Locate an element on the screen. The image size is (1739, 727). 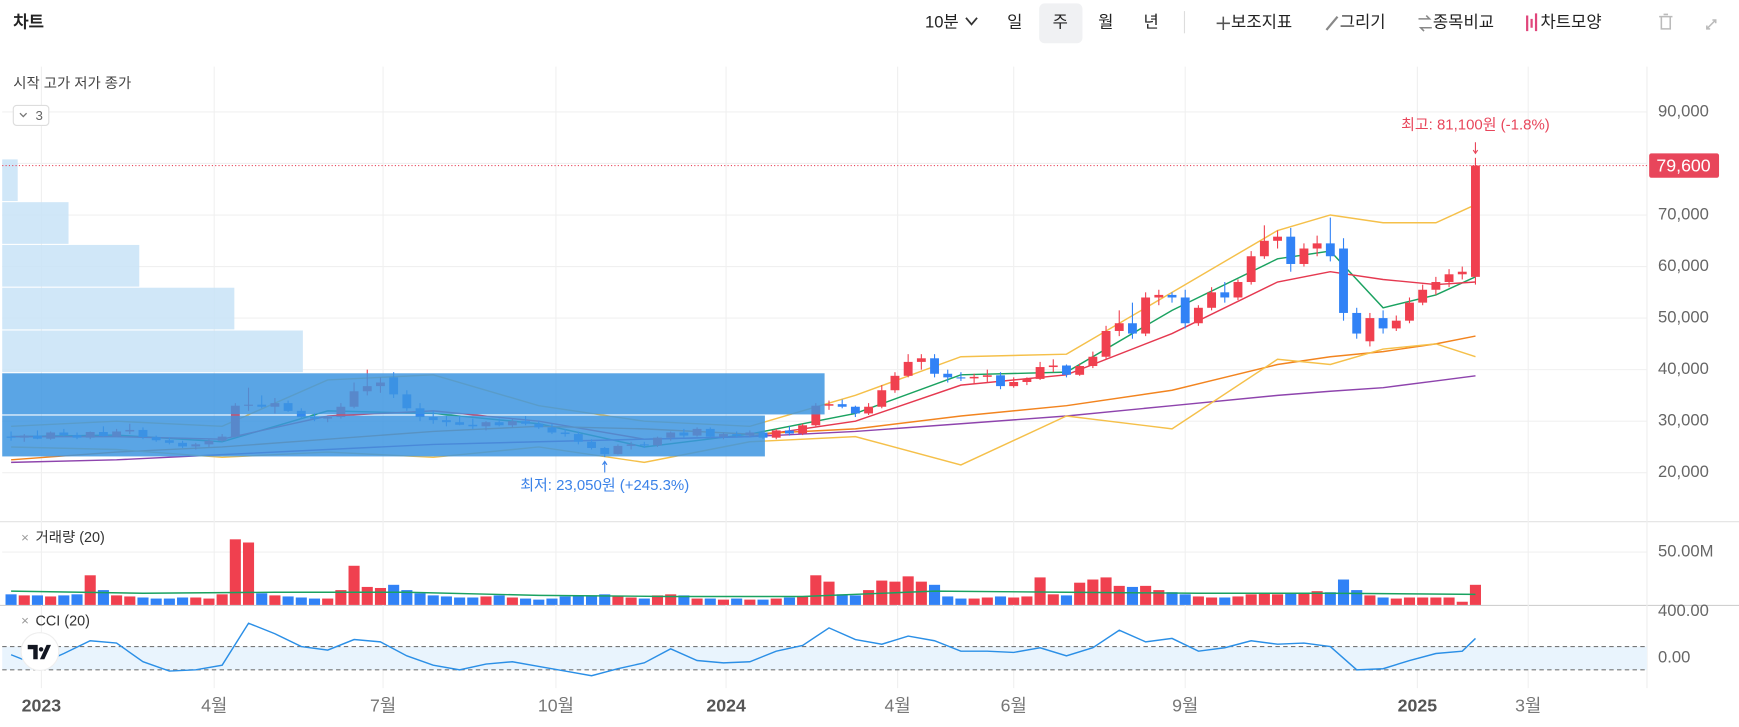
page-title: 차트 is located at coordinates (28, 22).